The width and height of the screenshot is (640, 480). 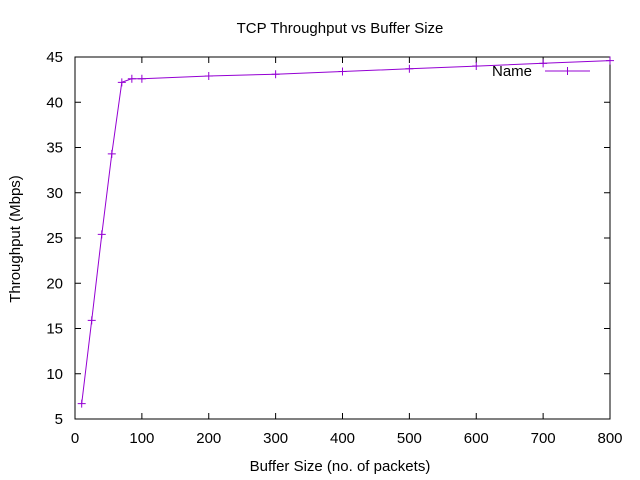 What do you see at coordinates (340, 28) in the screenshot?
I see `chart-title: TCP Throughput vs Buffer Size` at bounding box center [340, 28].